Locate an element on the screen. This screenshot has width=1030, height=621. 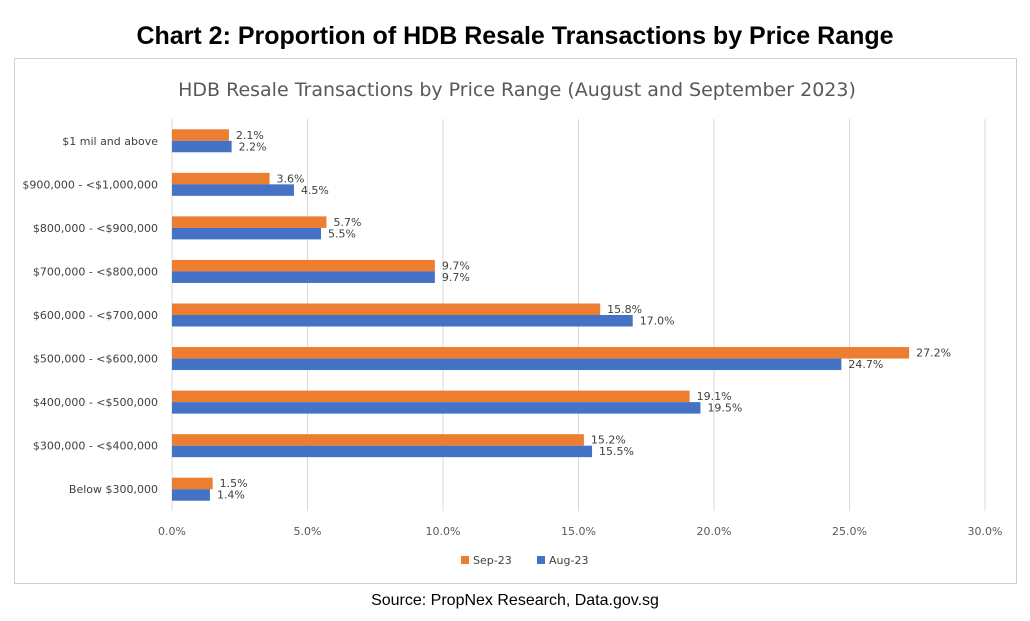
data-label: 24.7% is located at coordinates (865, 364).